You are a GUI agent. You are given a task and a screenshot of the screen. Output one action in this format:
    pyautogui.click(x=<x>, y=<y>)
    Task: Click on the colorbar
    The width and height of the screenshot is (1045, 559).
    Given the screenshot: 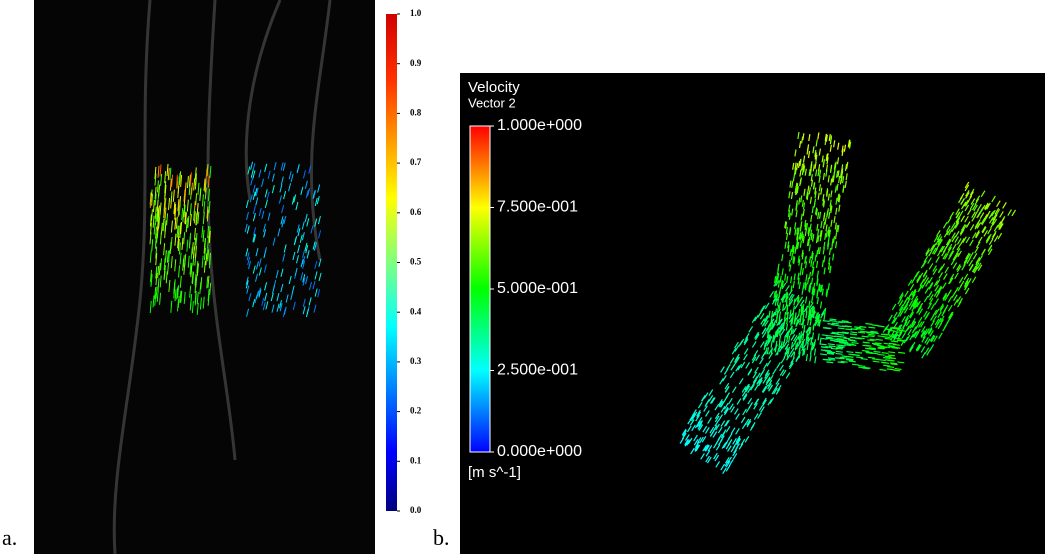 What is the action you would take?
    pyautogui.click(x=391, y=262)
    